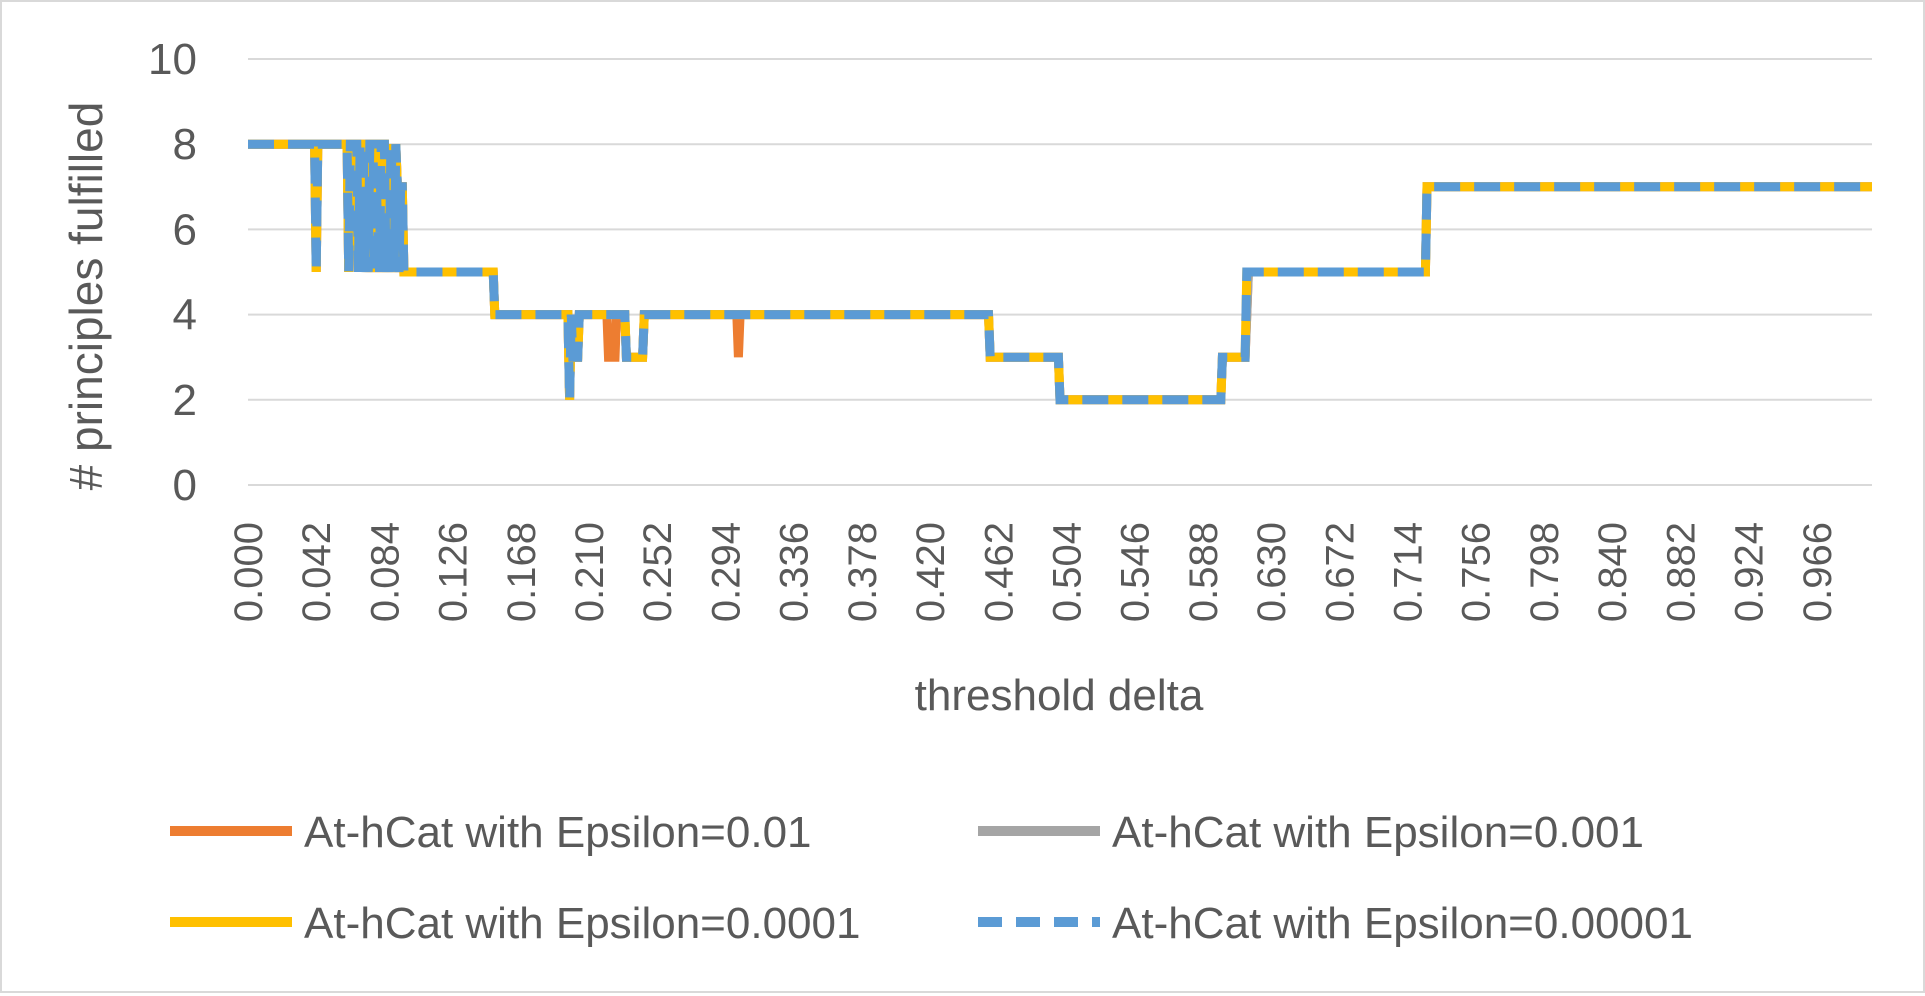 The height and width of the screenshot is (996, 1925). Describe the element at coordinates (185, 315) in the screenshot. I see `y-tick-label: 4` at that location.